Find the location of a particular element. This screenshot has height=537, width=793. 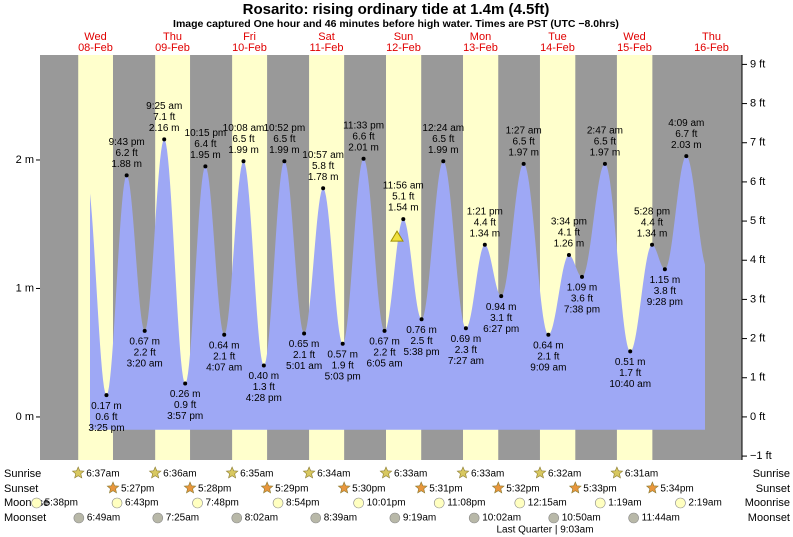

sunrise-time: 6:33am is located at coordinates (410, 474).